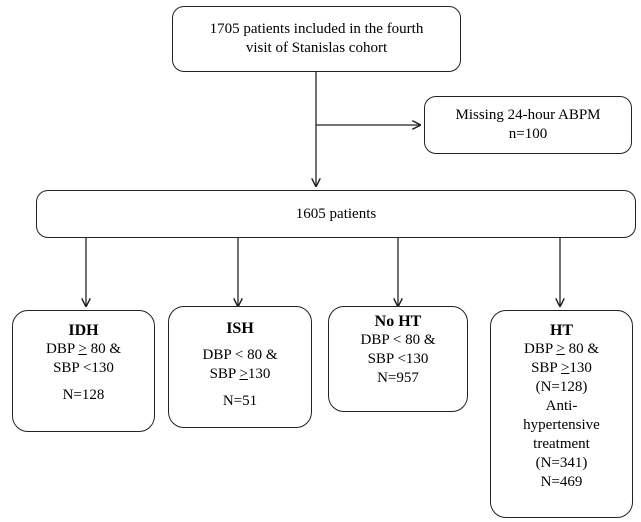  I want to click on ish-criteria-sbp: SBP >130, so click(240, 374).